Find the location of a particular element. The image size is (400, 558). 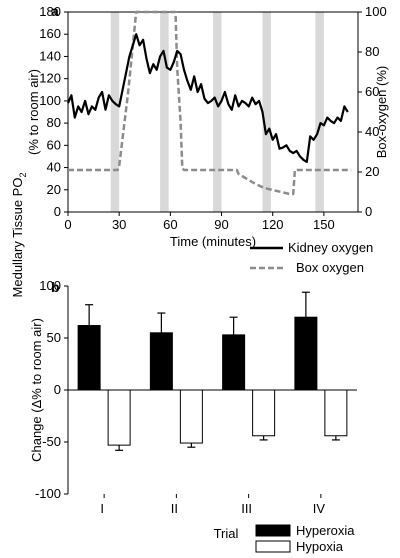

legend-hyperoxia-label: Hyperoxia is located at coordinates (325, 530).